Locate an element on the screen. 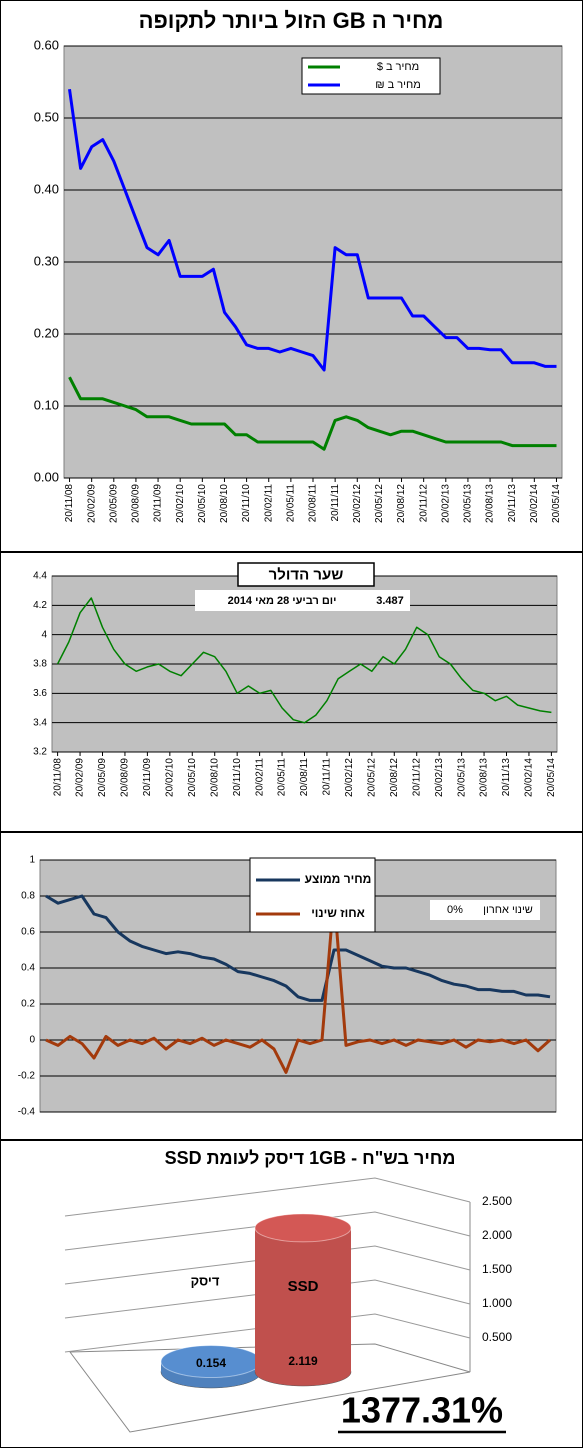  y-tick-label: 1.000 is located at coordinates (497, 1303).